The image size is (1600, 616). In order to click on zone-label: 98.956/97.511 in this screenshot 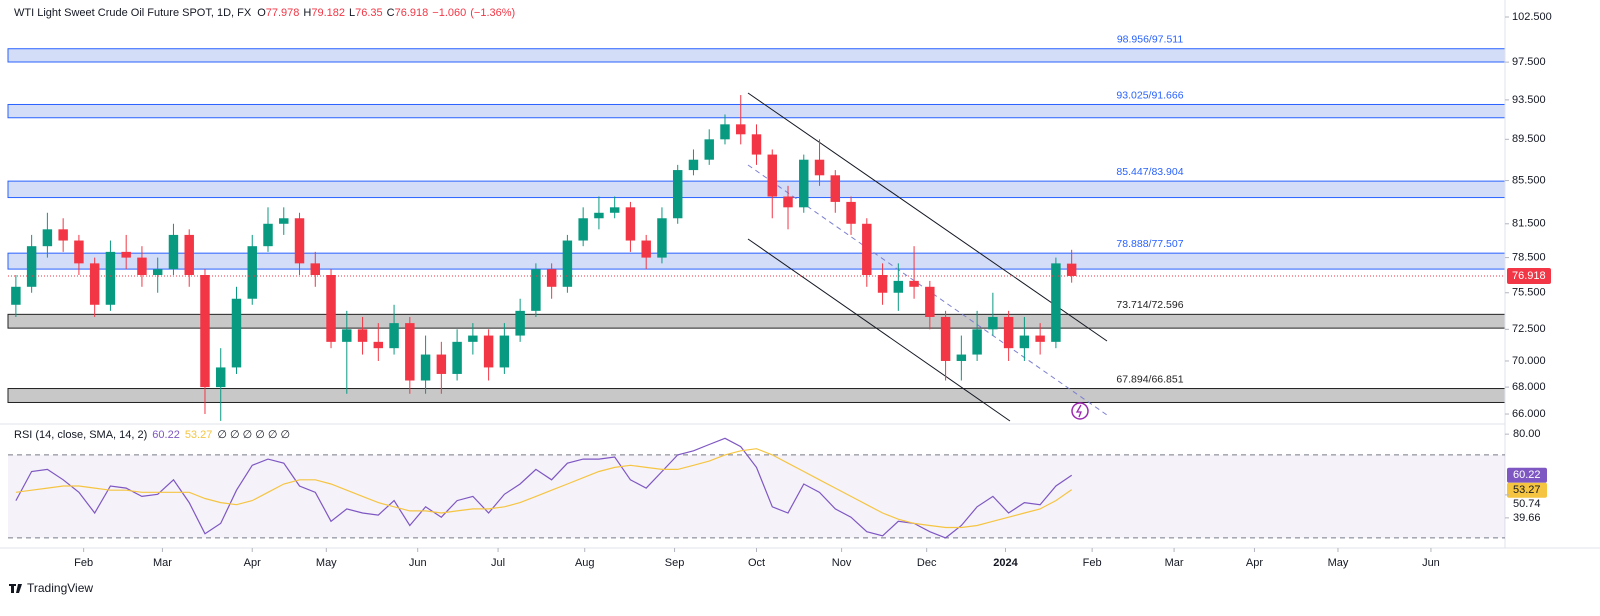, I will do `click(1150, 40)`.